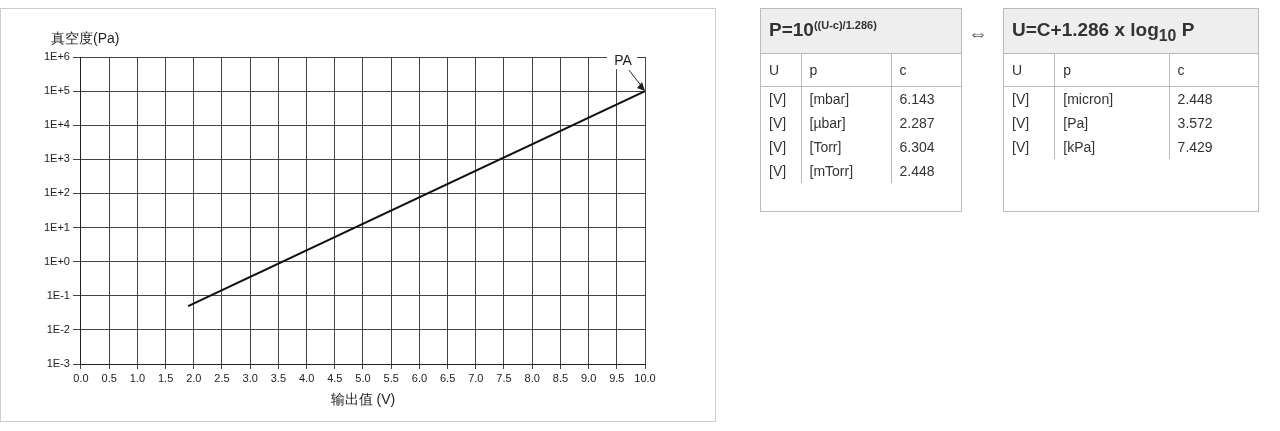  What do you see at coordinates (85, 38) in the screenshot?
I see `y-axis-title: 真空度(Pa)` at bounding box center [85, 38].